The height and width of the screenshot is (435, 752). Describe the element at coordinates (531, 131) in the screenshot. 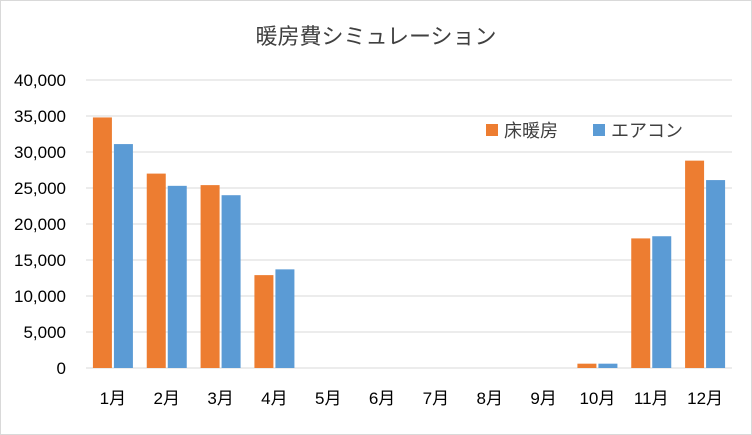

I see `legend-label-floor-heating: 床暖房` at that location.